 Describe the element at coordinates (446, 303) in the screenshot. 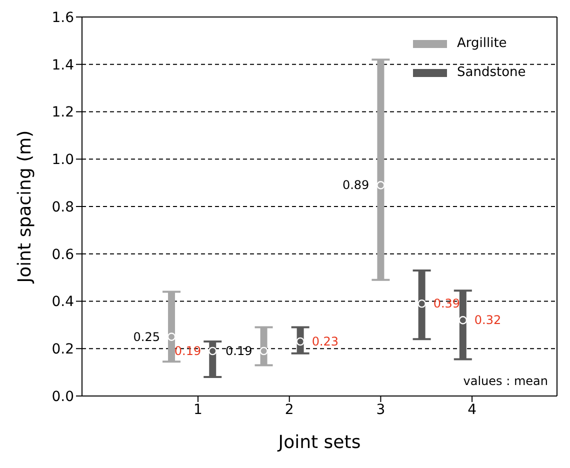

I see `data-label: 0.39` at that location.